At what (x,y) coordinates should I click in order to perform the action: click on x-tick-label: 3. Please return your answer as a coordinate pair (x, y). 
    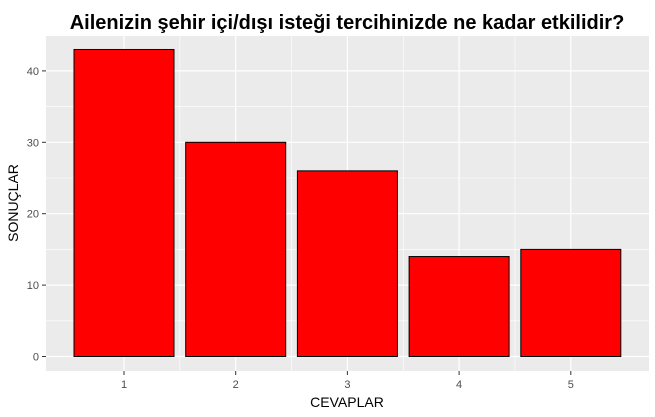
    Looking at the image, I should click on (347, 385).